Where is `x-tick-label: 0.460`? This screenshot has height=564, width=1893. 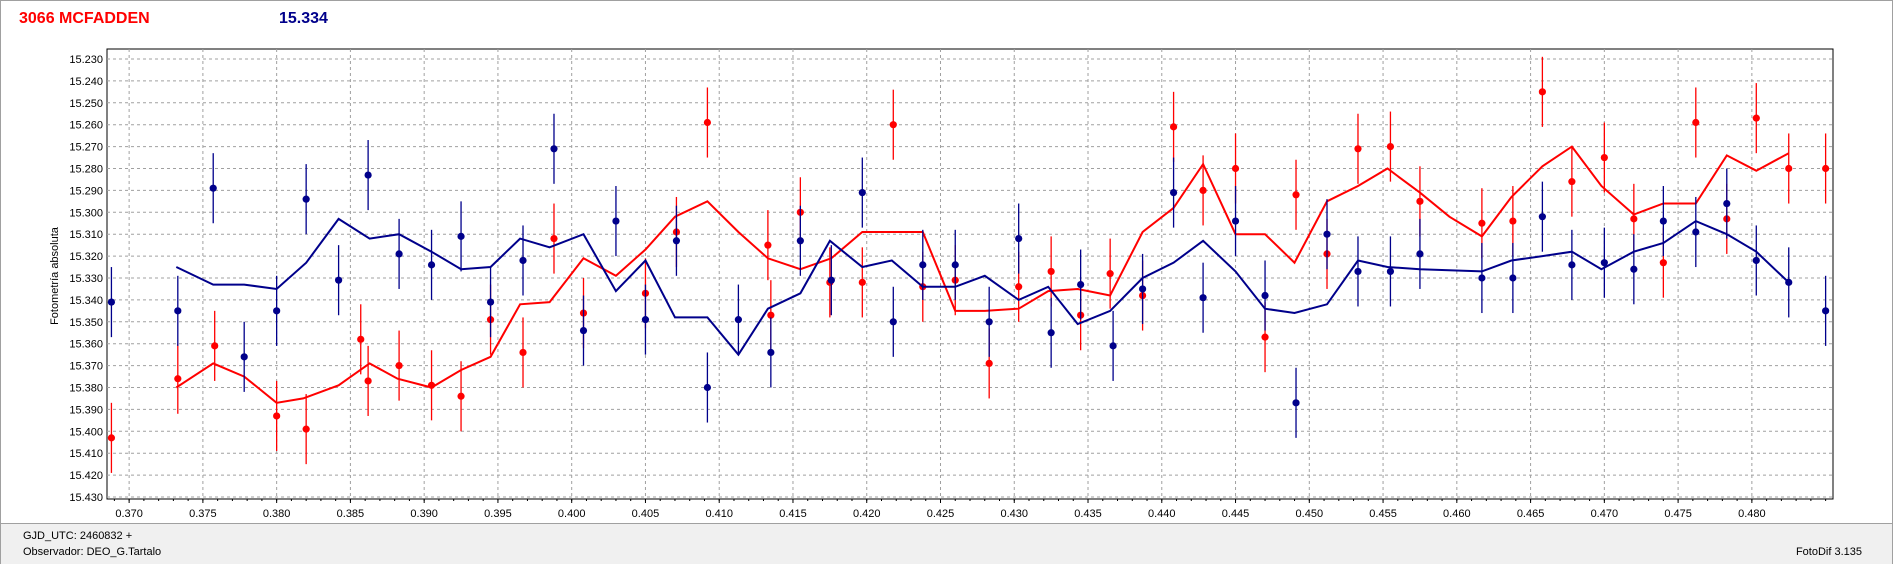 x-tick-label: 0.460 is located at coordinates (1457, 514).